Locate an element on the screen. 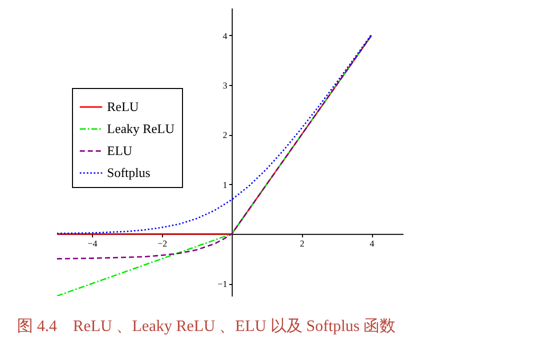 Image resolution: width=536 pixels, height=347 pixels. legend-label: Leaky ReLU is located at coordinates (141, 128).